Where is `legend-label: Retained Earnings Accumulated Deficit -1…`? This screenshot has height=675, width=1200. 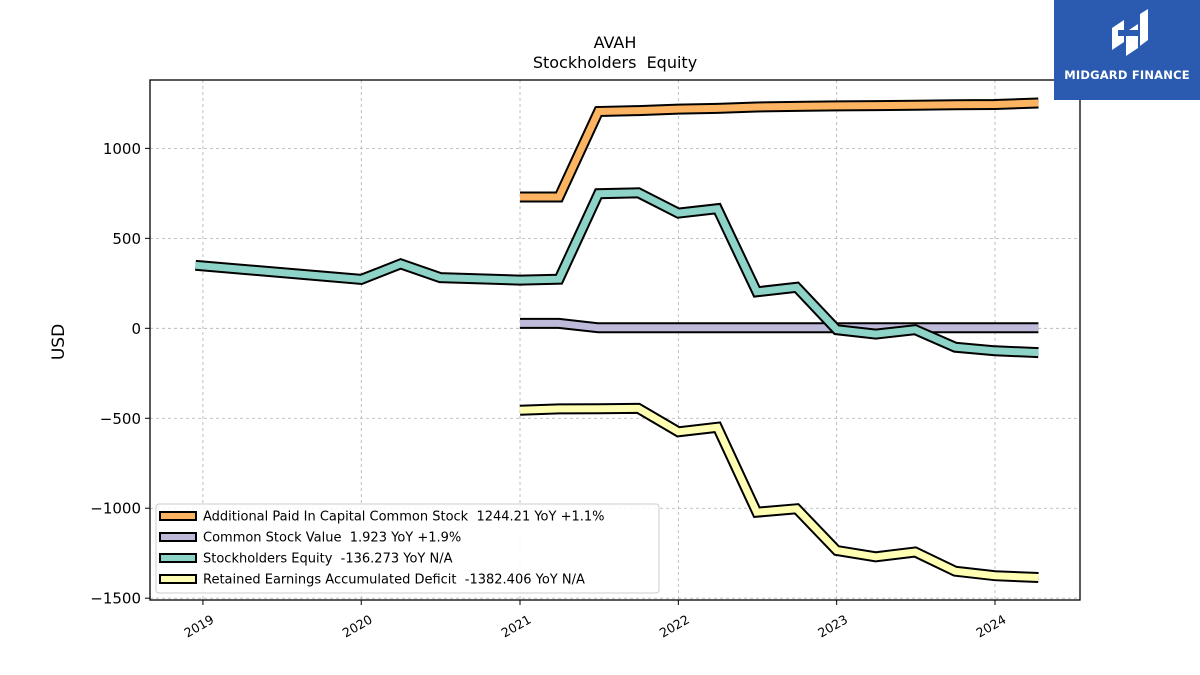 legend-label: Retained Earnings Accumulated Deficit -1… is located at coordinates (394, 580).